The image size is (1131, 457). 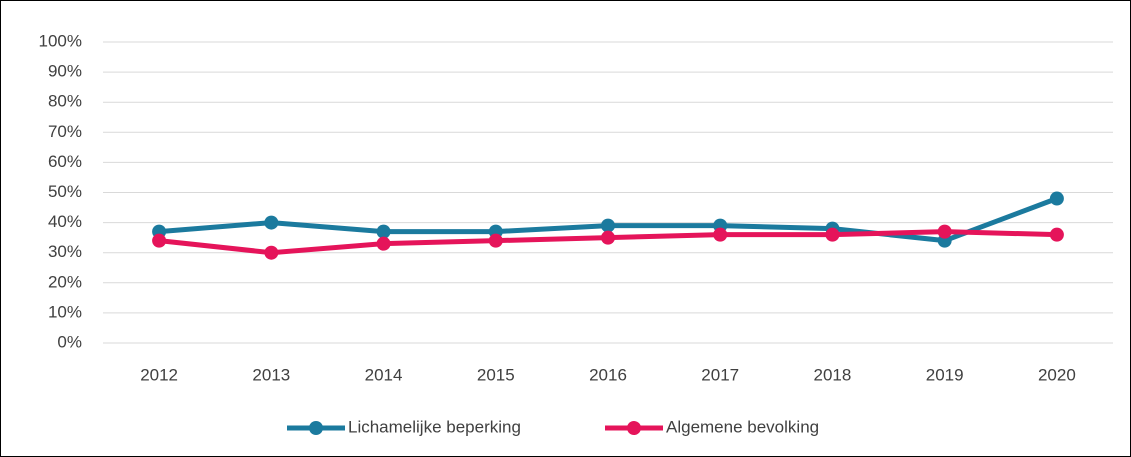 I want to click on x-tick-label: 2019, so click(x=945, y=374).